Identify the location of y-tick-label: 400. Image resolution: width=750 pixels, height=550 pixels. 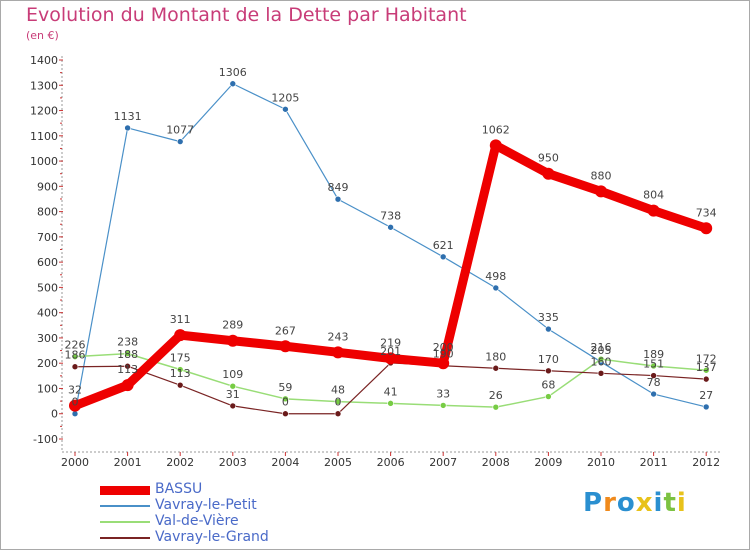
(47, 313).